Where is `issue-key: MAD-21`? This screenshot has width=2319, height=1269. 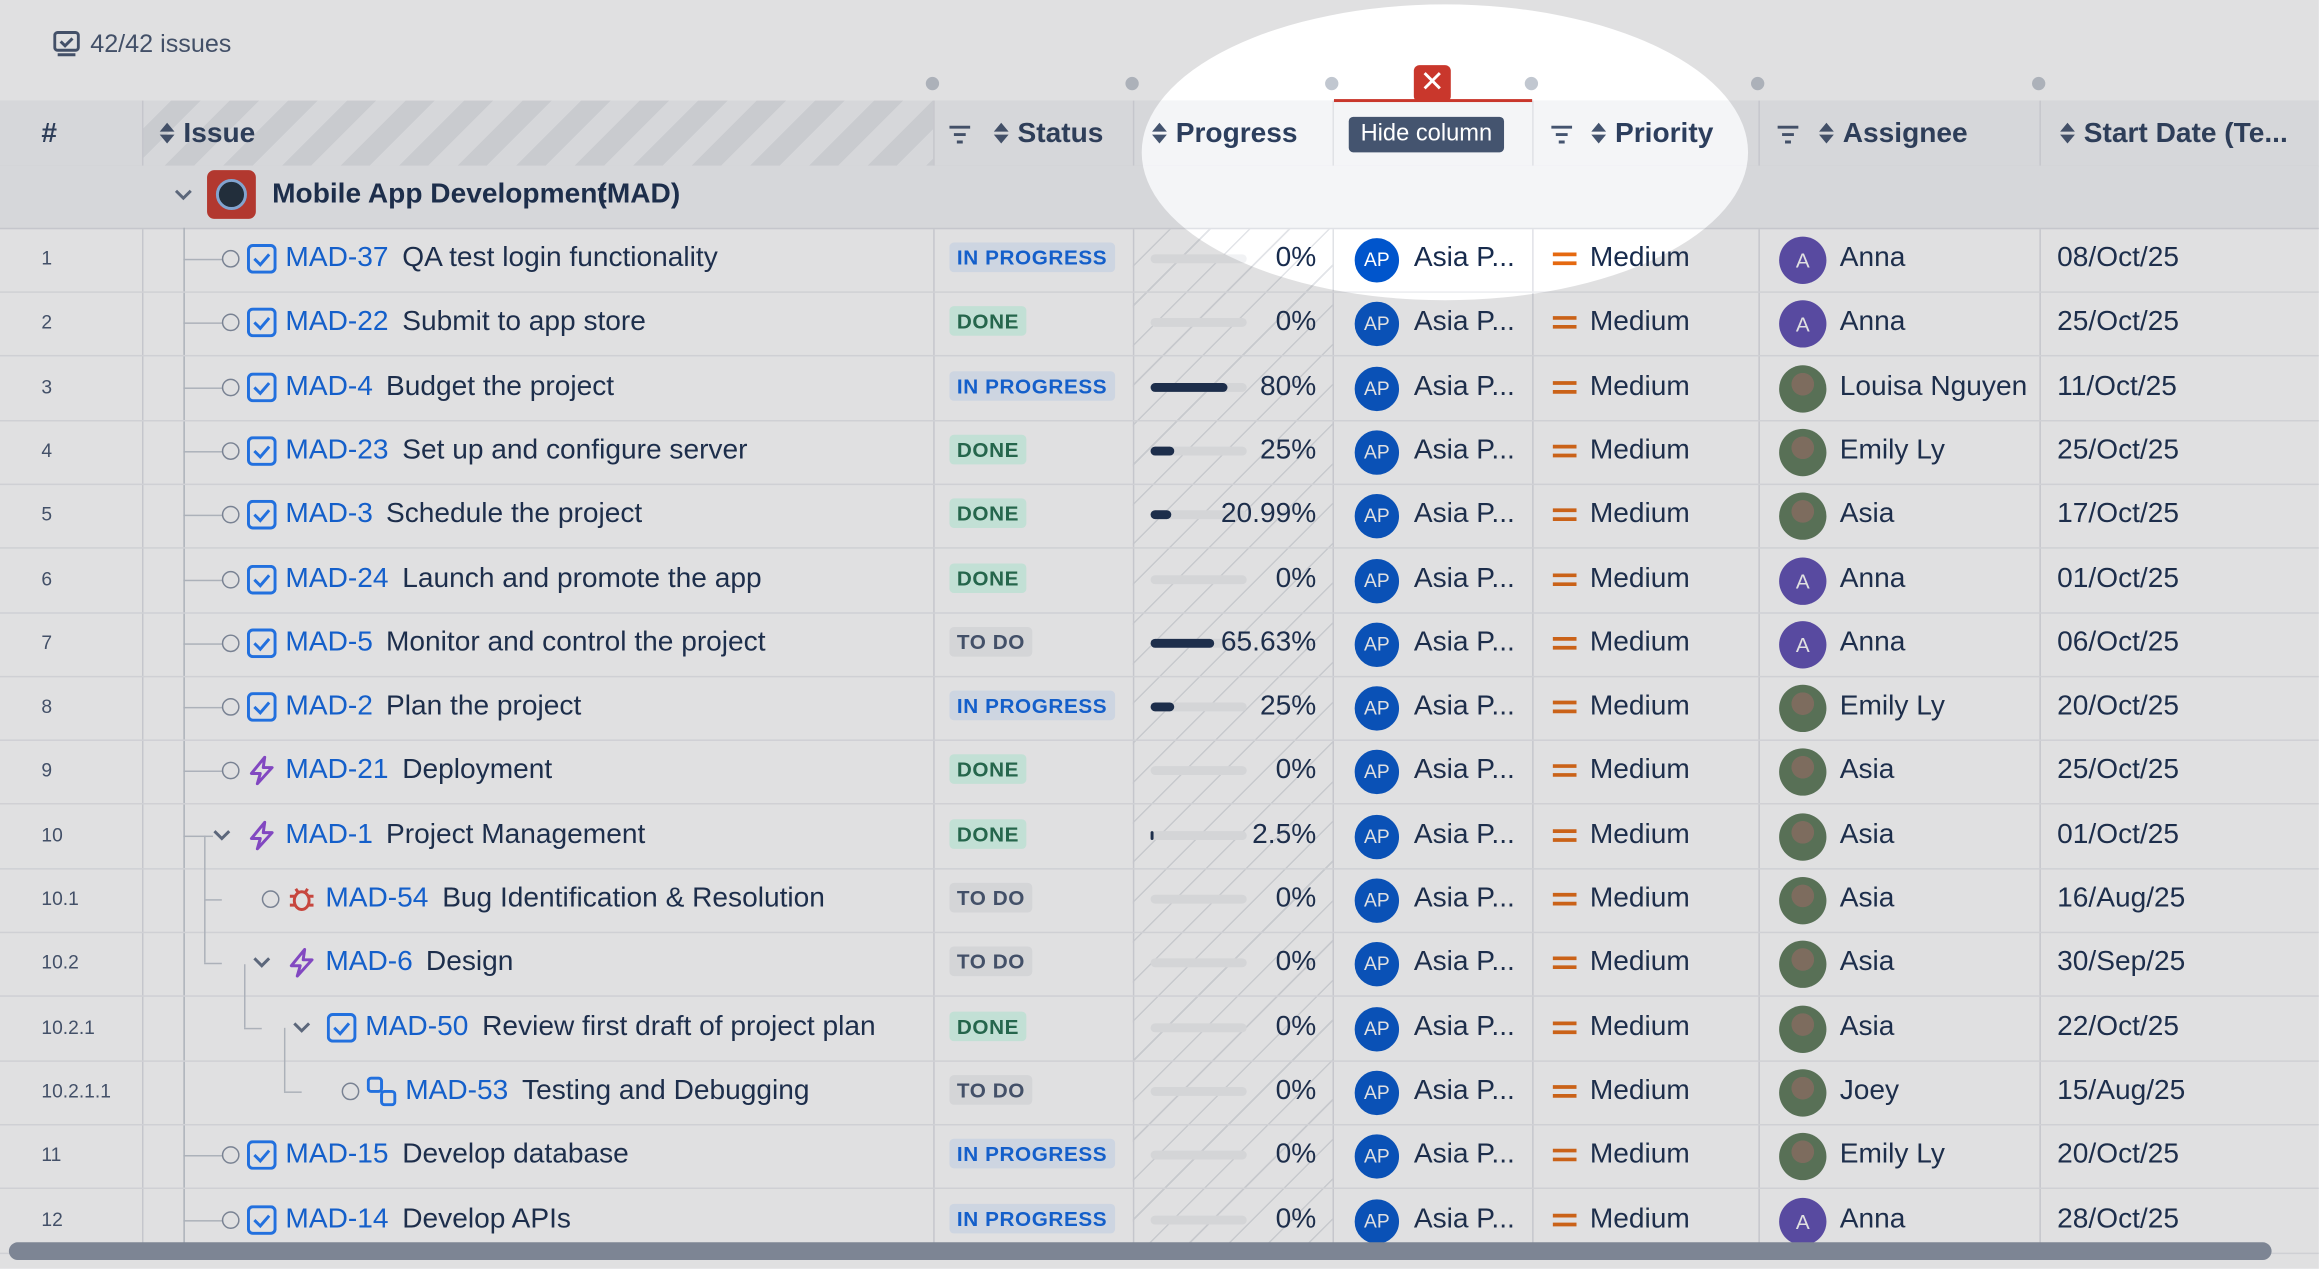
issue-key: MAD-21 is located at coordinates (336, 771).